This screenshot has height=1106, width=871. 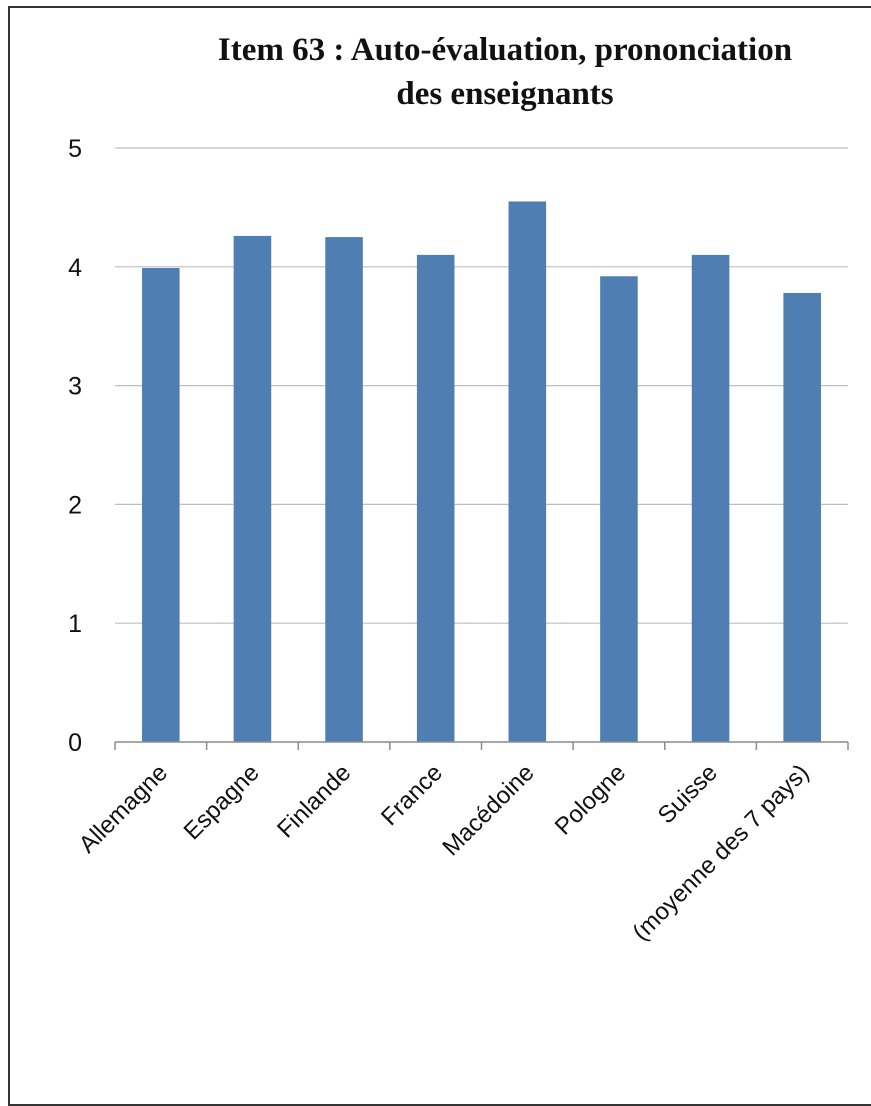 What do you see at coordinates (720, 852) in the screenshot?
I see `x-category-label: (moyenne des 7 pays)` at bounding box center [720, 852].